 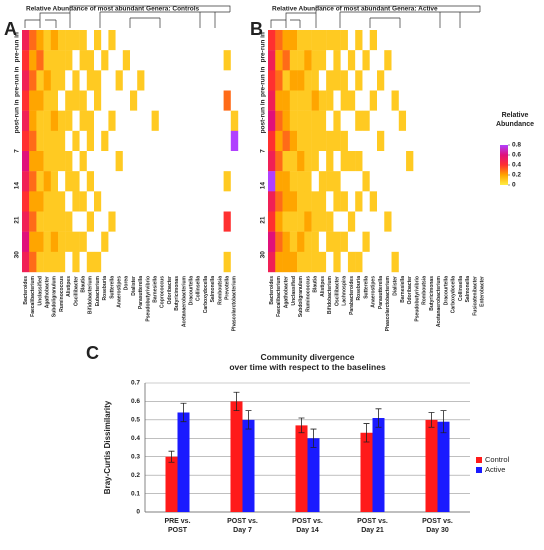 I want to click on column-label: Fusicatenibacter, so click(x=475, y=296).